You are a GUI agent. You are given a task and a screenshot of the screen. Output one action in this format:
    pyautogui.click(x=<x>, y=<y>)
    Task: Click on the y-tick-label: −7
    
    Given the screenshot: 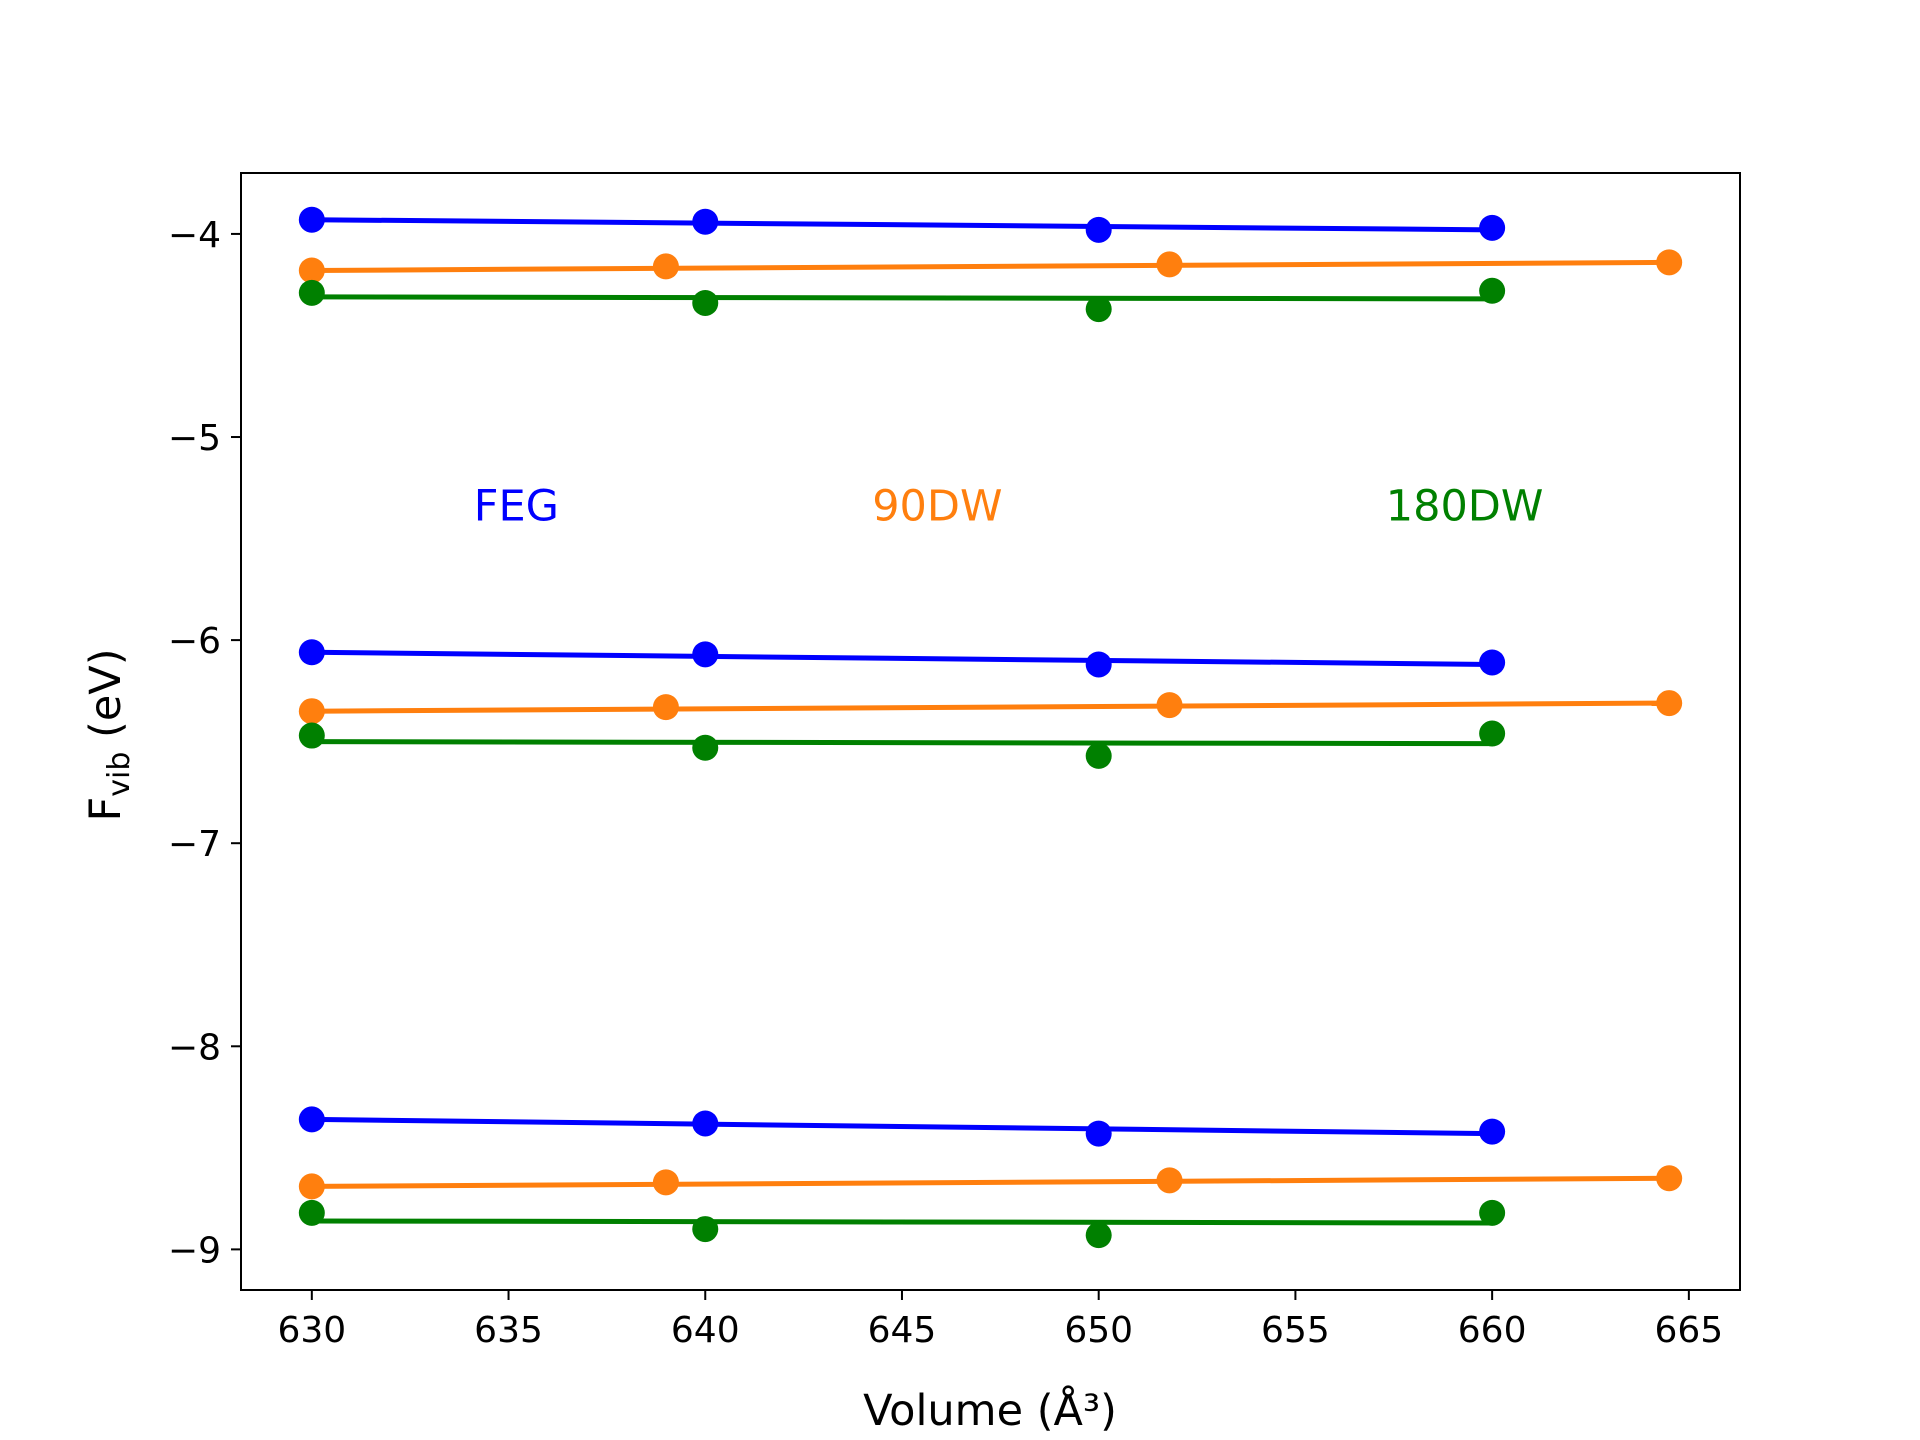 What is the action you would take?
    pyautogui.click(x=194, y=844)
    